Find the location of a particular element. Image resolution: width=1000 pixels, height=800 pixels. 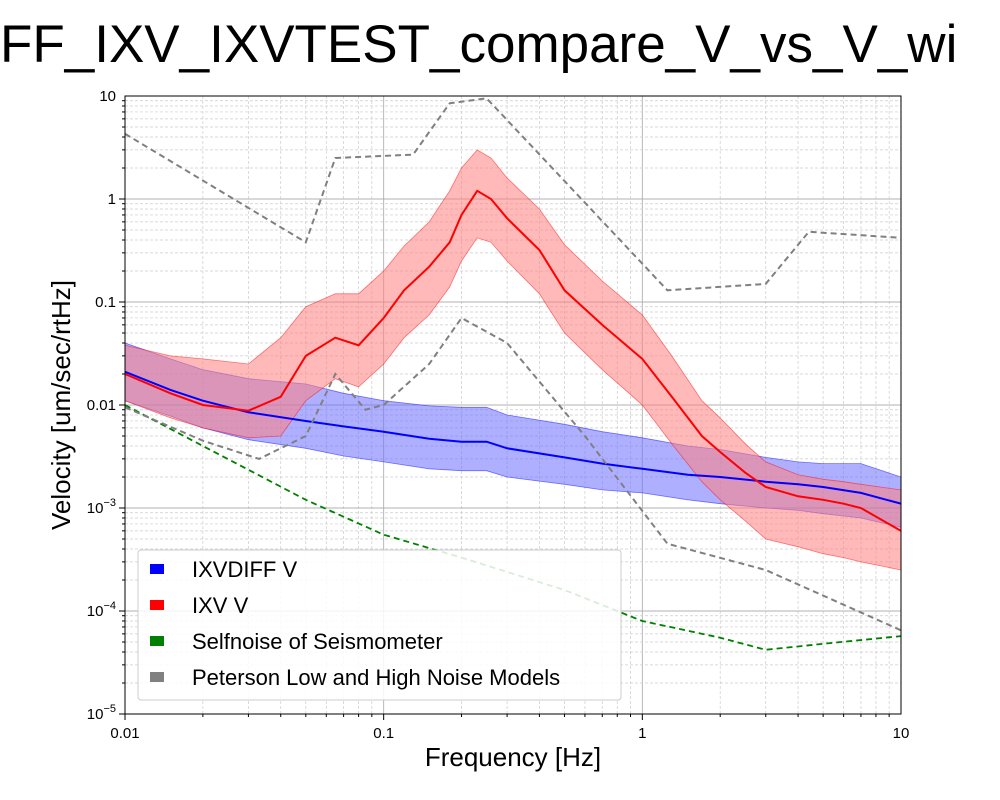

legend-box is located at coordinates (379, 625).